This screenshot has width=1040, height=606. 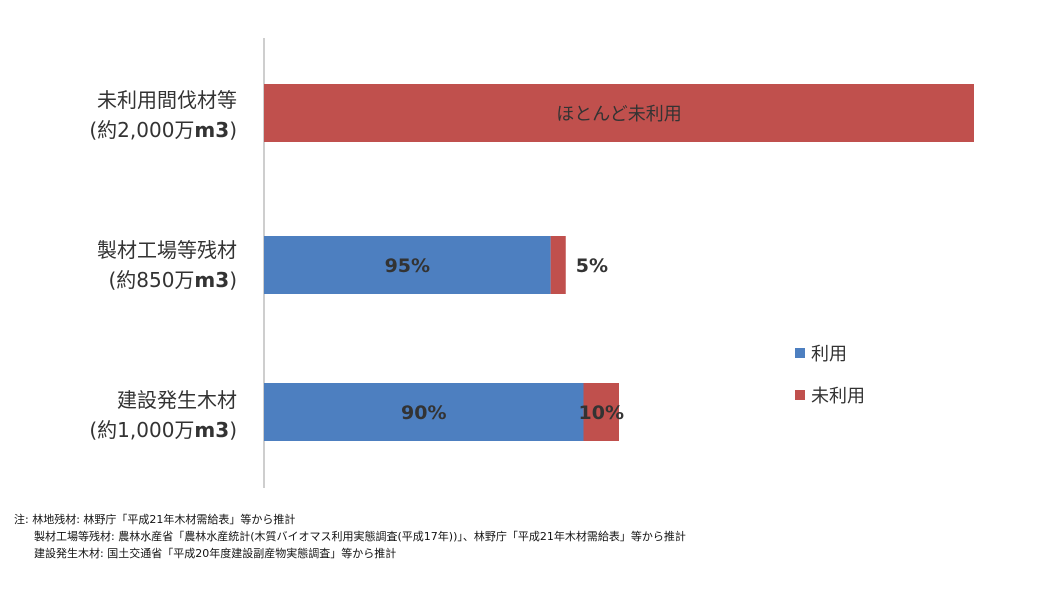 What do you see at coordinates (137, 415) in the screenshot?
I see `category-label-construction-wood: 建設発生木材 (約1,000万m3)` at bounding box center [137, 415].